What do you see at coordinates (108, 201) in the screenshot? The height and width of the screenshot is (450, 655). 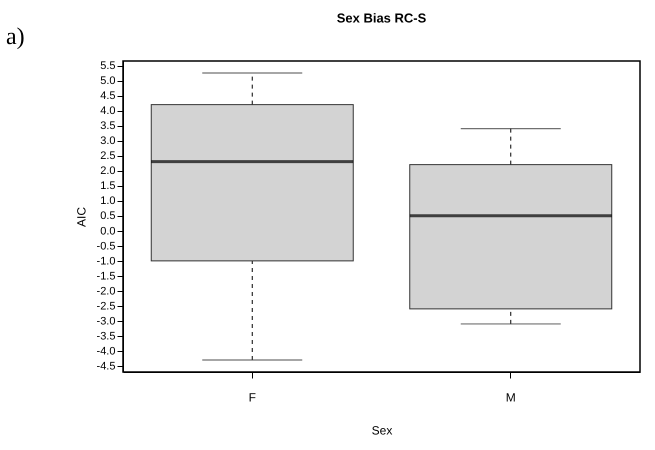 I see `y-tick-label: 1.0` at bounding box center [108, 201].